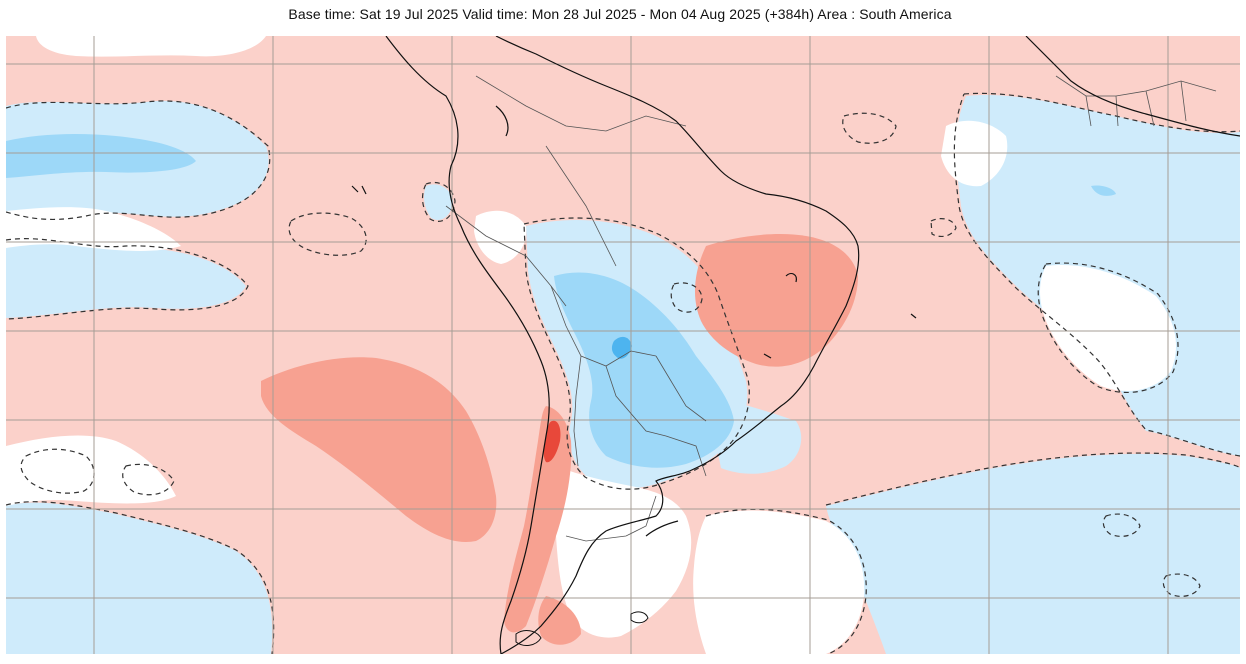 The height and width of the screenshot is (664, 1246). Describe the element at coordinates (552, 441) in the screenshot. I see `strong-warm-areas` at that location.